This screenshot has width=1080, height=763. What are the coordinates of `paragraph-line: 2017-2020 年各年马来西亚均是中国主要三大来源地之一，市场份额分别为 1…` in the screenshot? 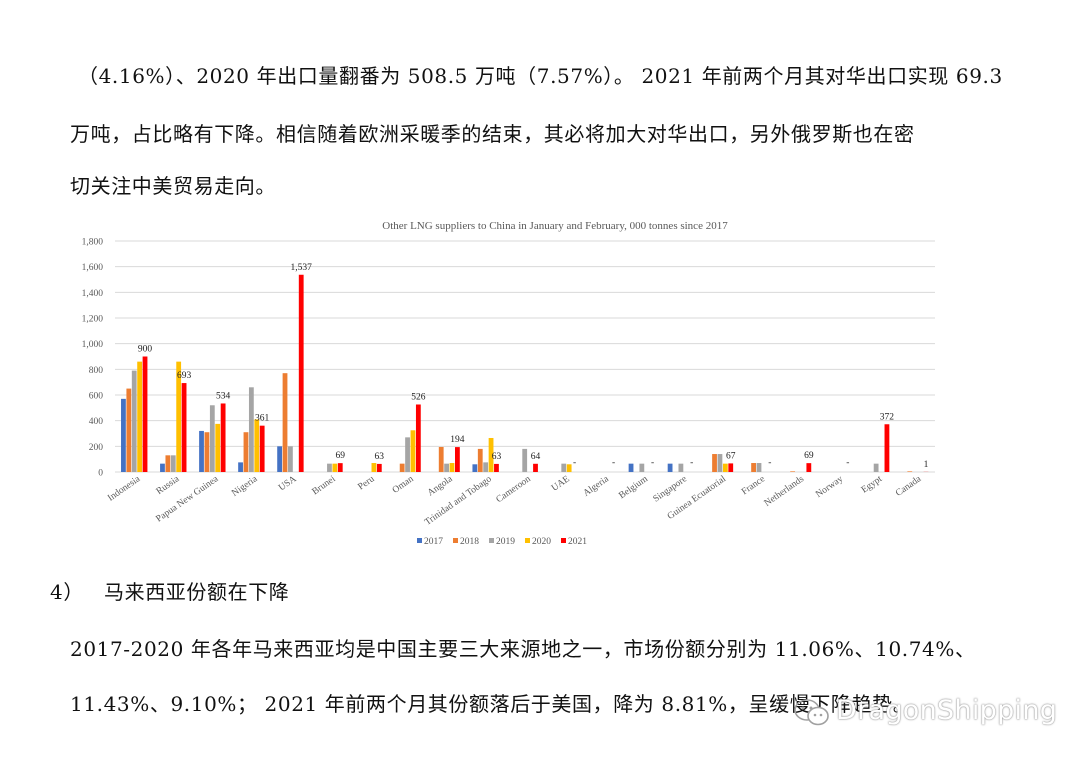 It's located at (523, 649).